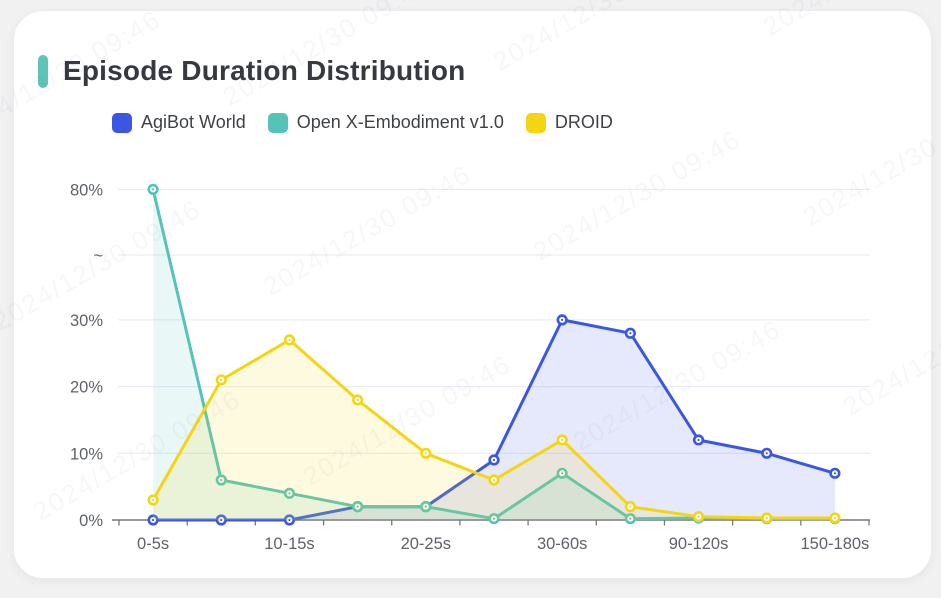 The width and height of the screenshot is (941, 598). I want to click on page-title: Episode Duration Distribution, so click(264, 70).